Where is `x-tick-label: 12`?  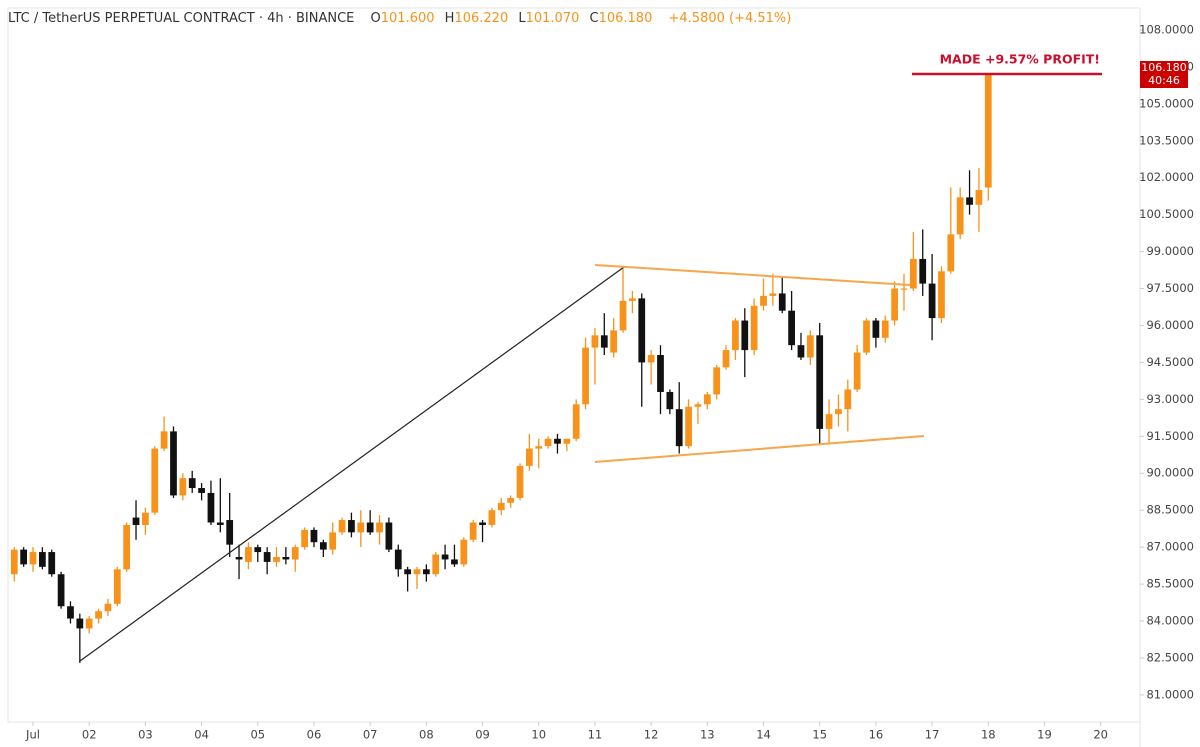
x-tick-label: 12 is located at coordinates (651, 735).